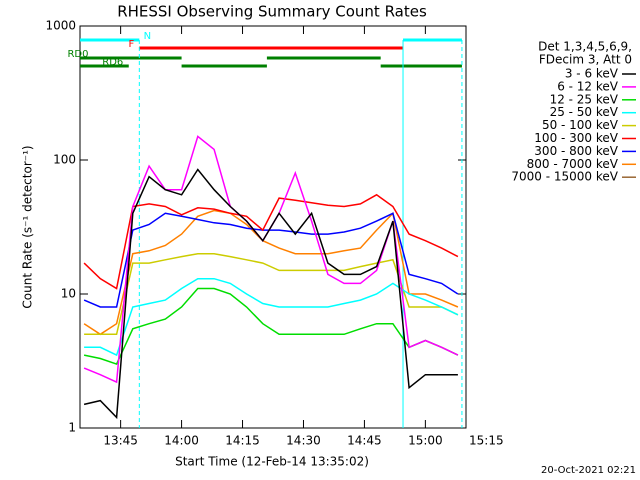 The width and height of the screenshot is (640, 480). What do you see at coordinates (77, 54) in the screenshot?
I see `flag-label: RD0` at bounding box center [77, 54].